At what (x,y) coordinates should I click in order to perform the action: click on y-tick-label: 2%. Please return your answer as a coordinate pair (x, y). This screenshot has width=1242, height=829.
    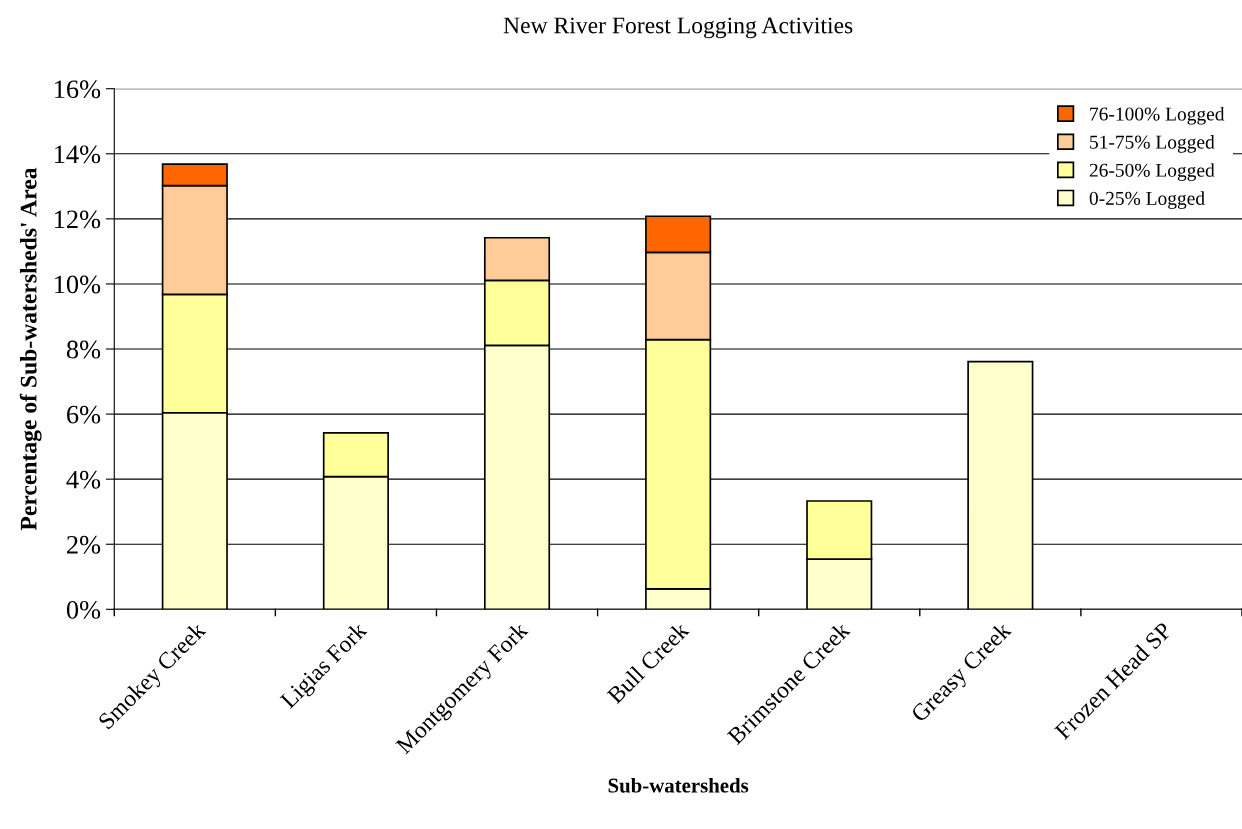
    Looking at the image, I should click on (84, 544).